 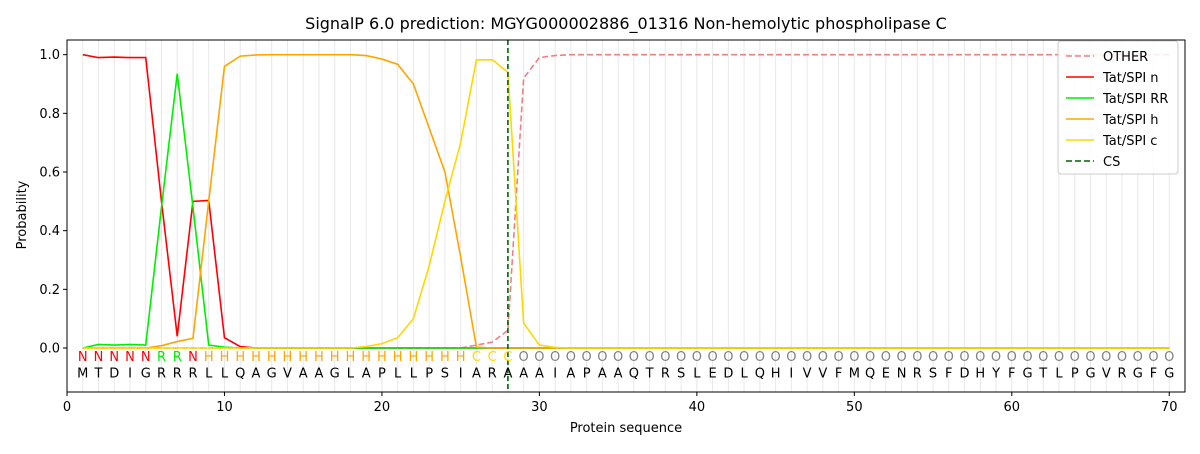 What do you see at coordinates (1012, 407) in the screenshot?
I see `x-tick-label: 60` at bounding box center [1012, 407].